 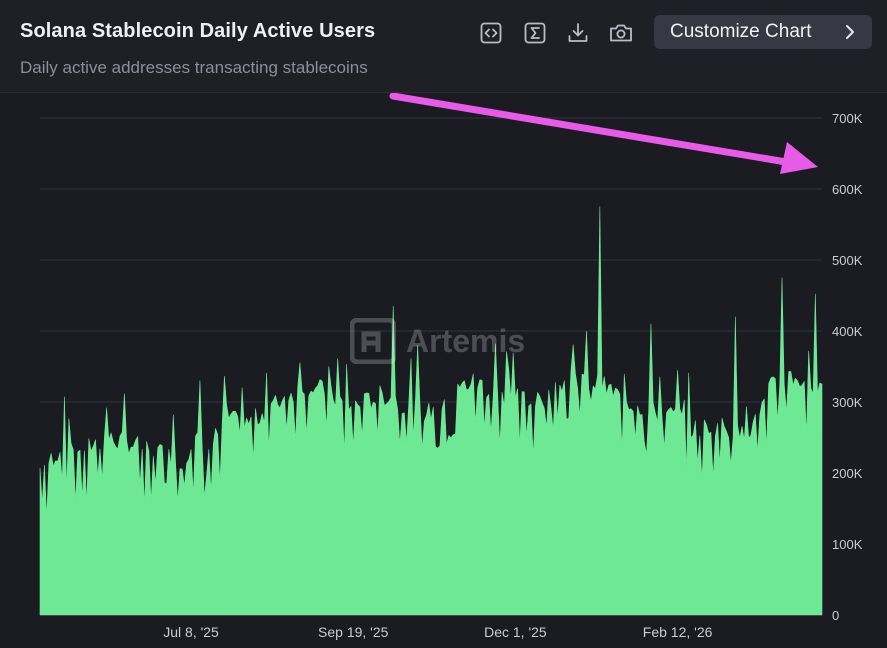 What do you see at coordinates (799, 158) in the screenshot?
I see `annotation-arrow-head` at bounding box center [799, 158].